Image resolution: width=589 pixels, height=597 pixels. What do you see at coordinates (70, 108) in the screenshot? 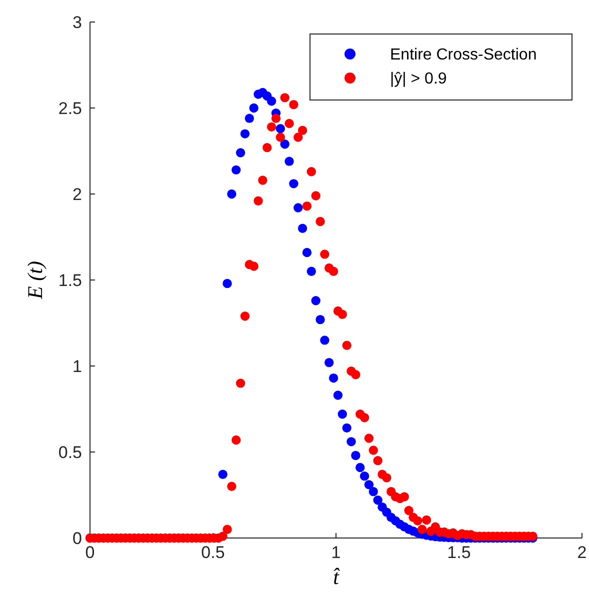
I see `y-tick-label: 2.5` at bounding box center [70, 108].